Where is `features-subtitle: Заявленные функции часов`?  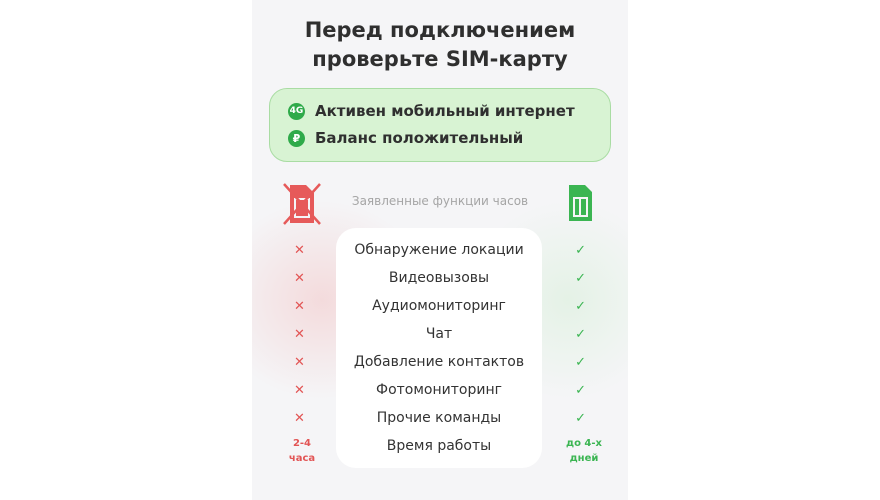
features-subtitle: Заявленные функции часов is located at coordinates (440, 201).